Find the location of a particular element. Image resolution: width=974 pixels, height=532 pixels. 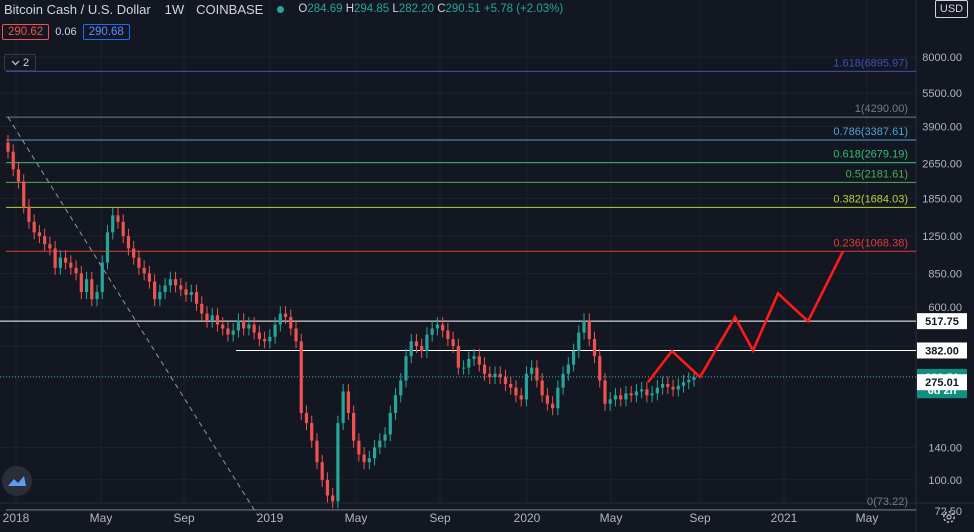

interval-label: 1W is located at coordinates (174, 9).